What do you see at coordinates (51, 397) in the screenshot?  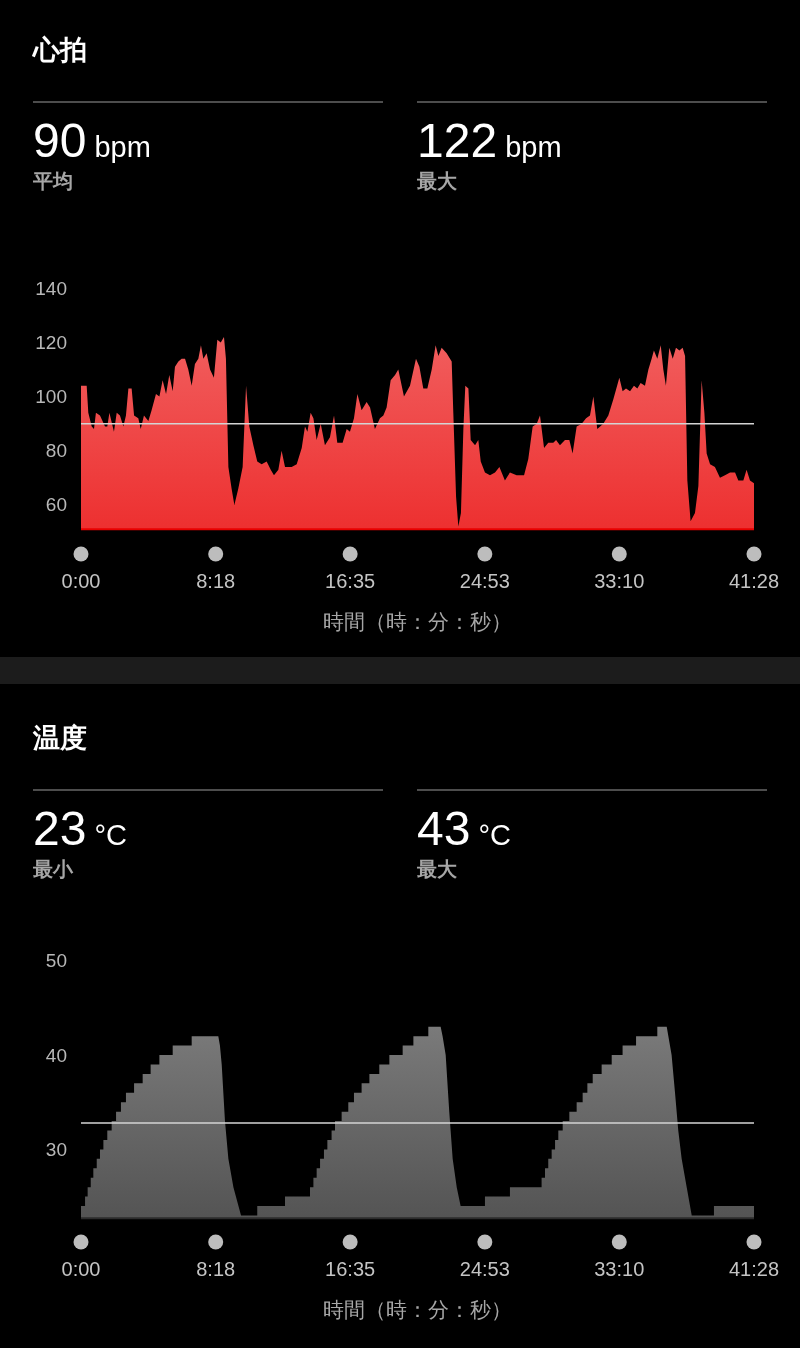 I see `y-tick-label: 100` at bounding box center [51, 397].